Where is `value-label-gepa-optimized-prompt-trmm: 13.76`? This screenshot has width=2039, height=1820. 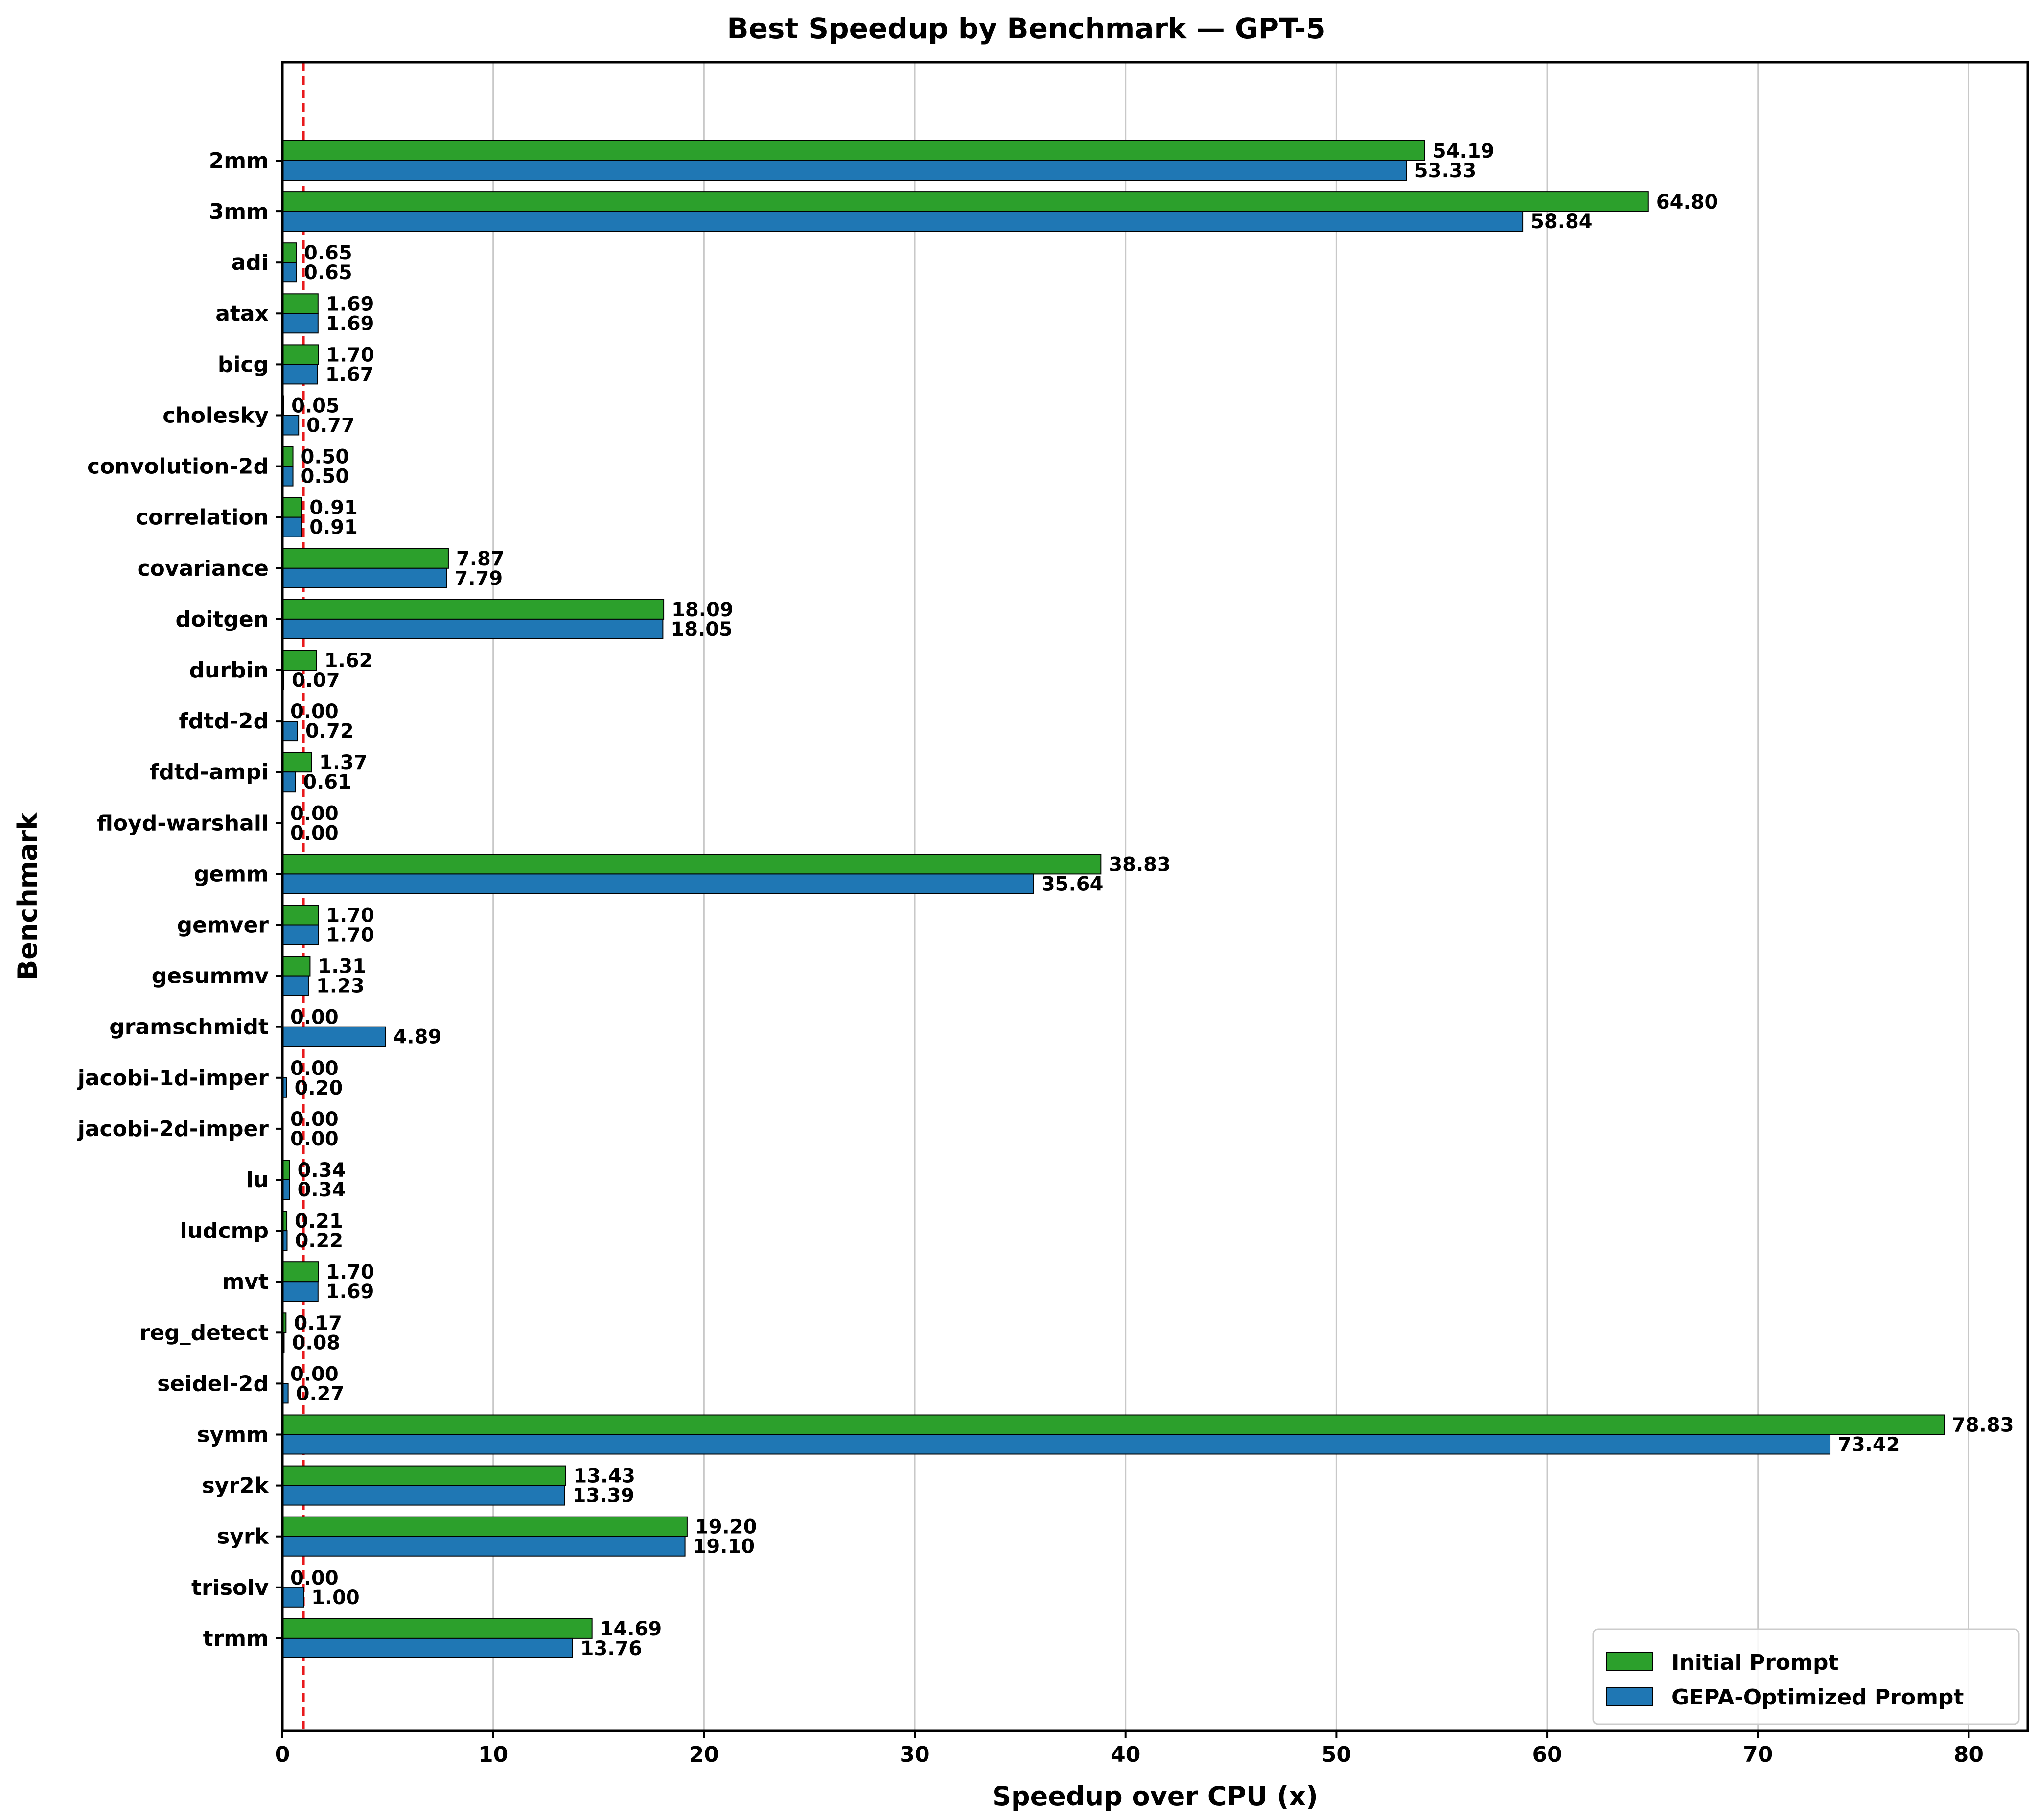 value-label-gepa-optimized-prompt-trmm: 13.76 is located at coordinates (612, 1648).